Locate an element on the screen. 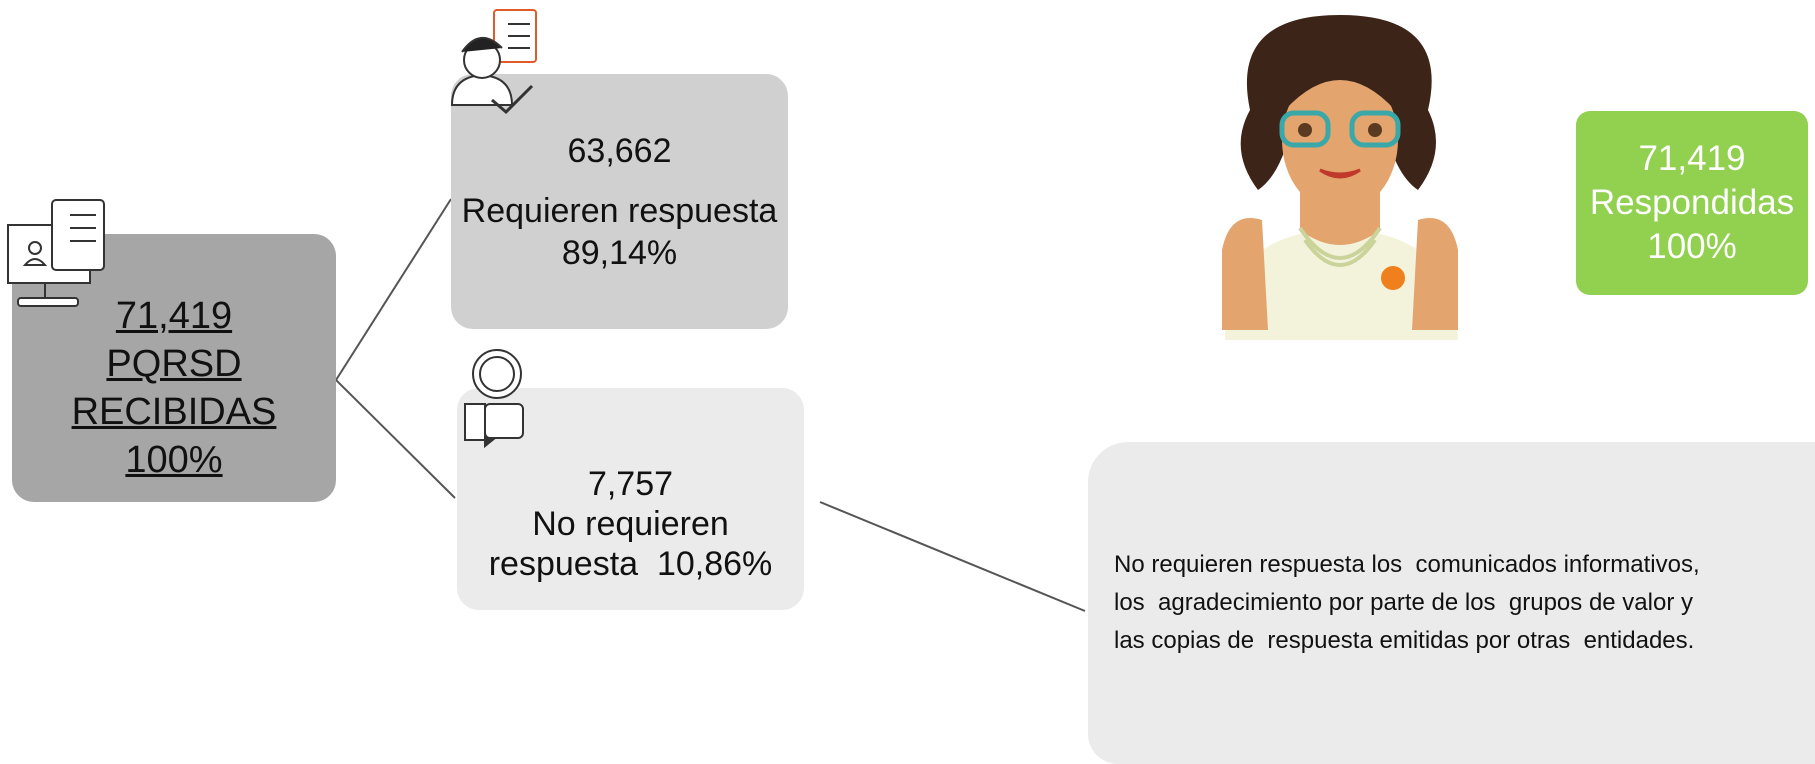  text-line: 63,662 is located at coordinates (619, 150).